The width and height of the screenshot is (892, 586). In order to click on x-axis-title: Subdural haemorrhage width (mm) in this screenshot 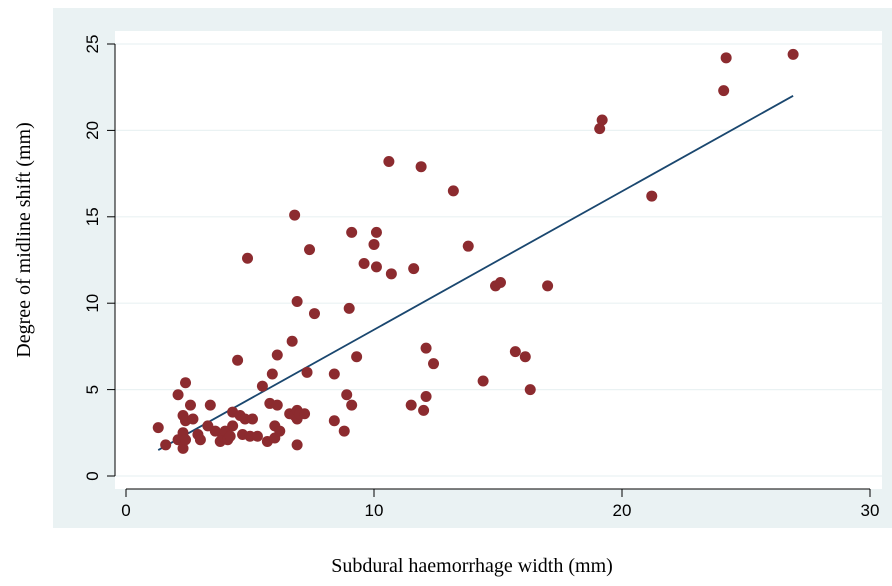, I will do `click(472, 566)`.